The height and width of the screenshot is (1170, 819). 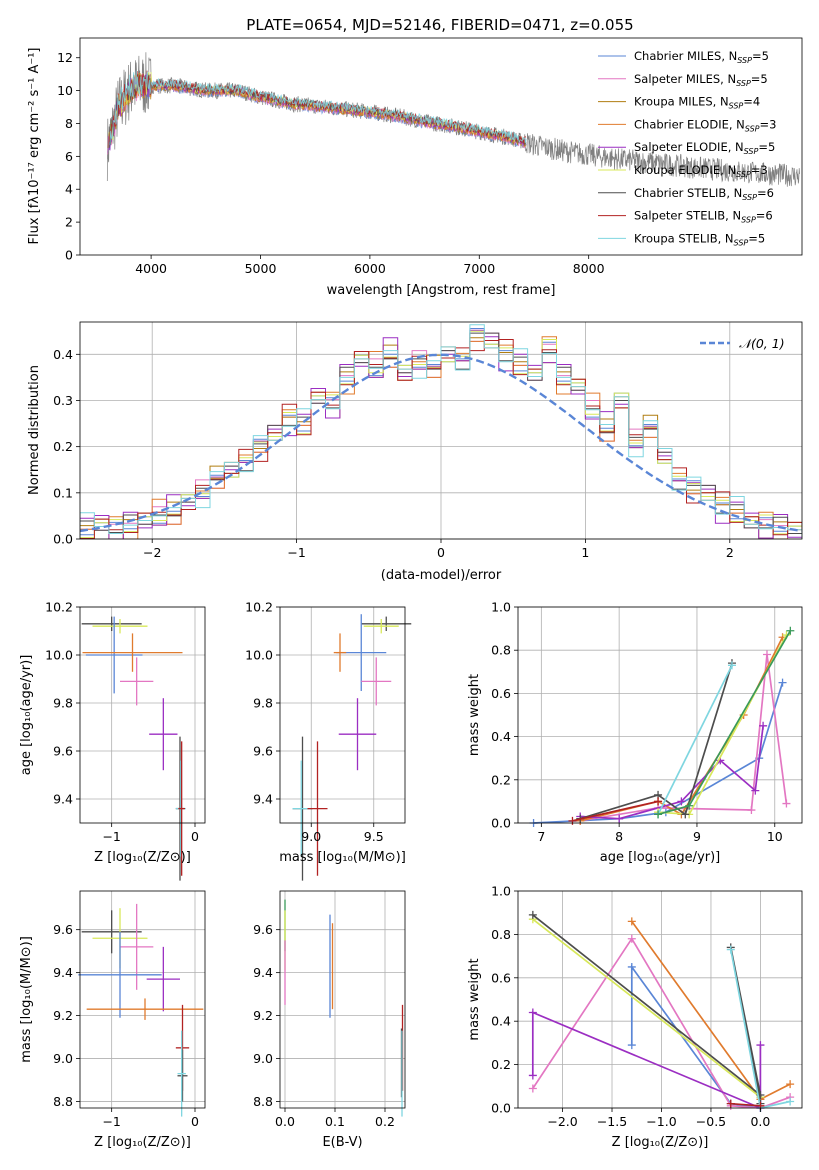 I want to click on legend-label: Kroupa STELIB, NSSP=5, so click(x=699, y=239).